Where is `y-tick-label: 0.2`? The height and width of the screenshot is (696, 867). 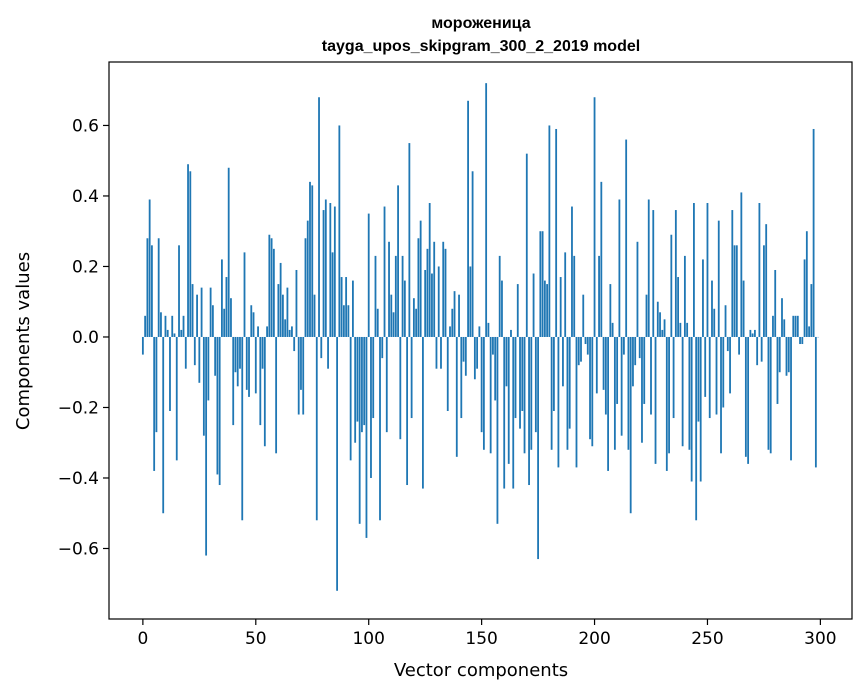
y-tick-label: 0.2 is located at coordinates (85, 267).